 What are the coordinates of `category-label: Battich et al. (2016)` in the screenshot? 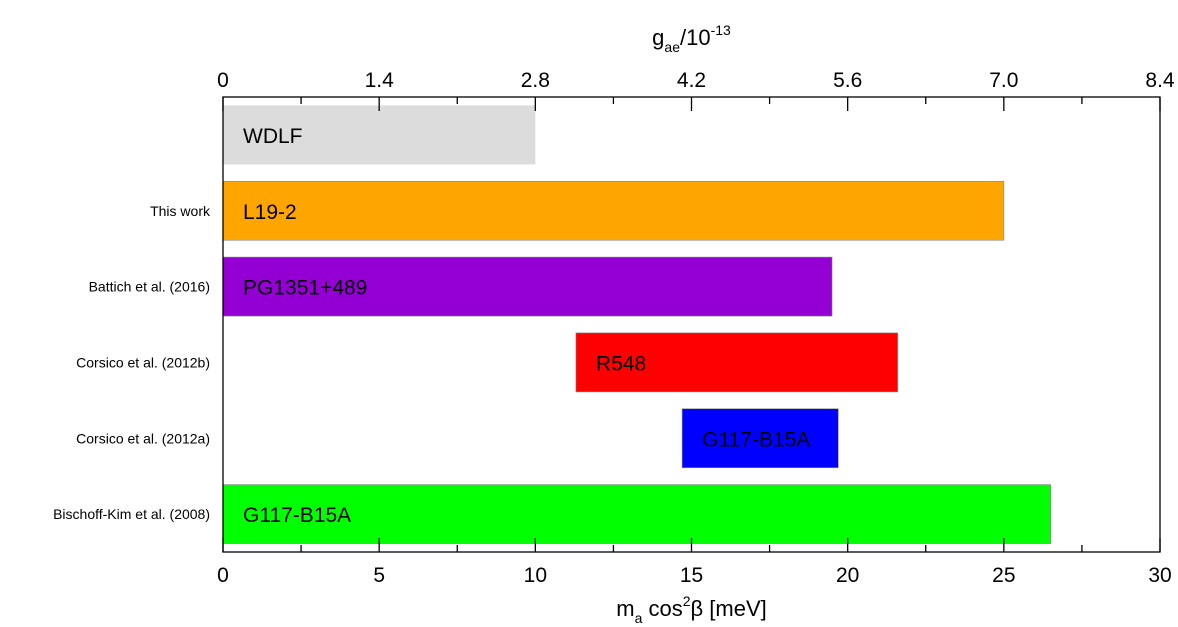 It's located at (149, 287).